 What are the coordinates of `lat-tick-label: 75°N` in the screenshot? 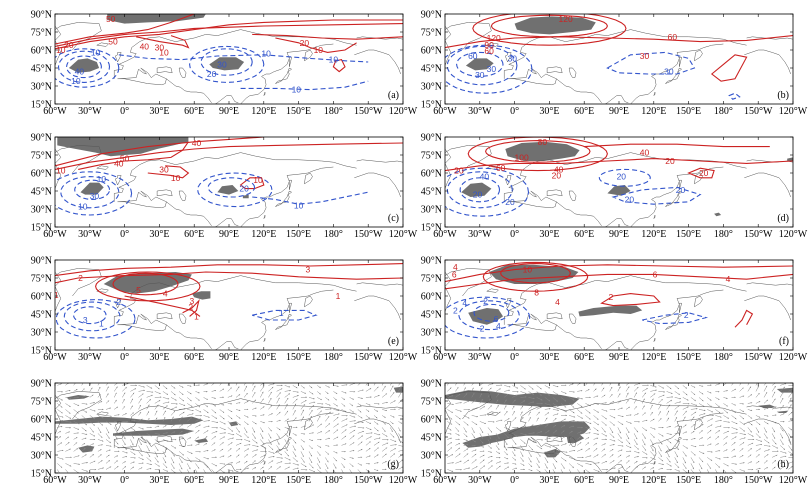 It's located at (431, 279).